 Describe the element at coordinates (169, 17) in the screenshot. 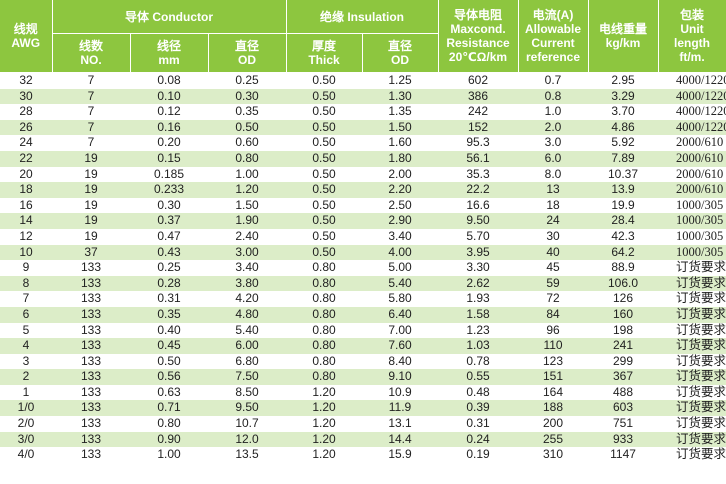

I see `header-conductor: 导体 Conductor` at that location.